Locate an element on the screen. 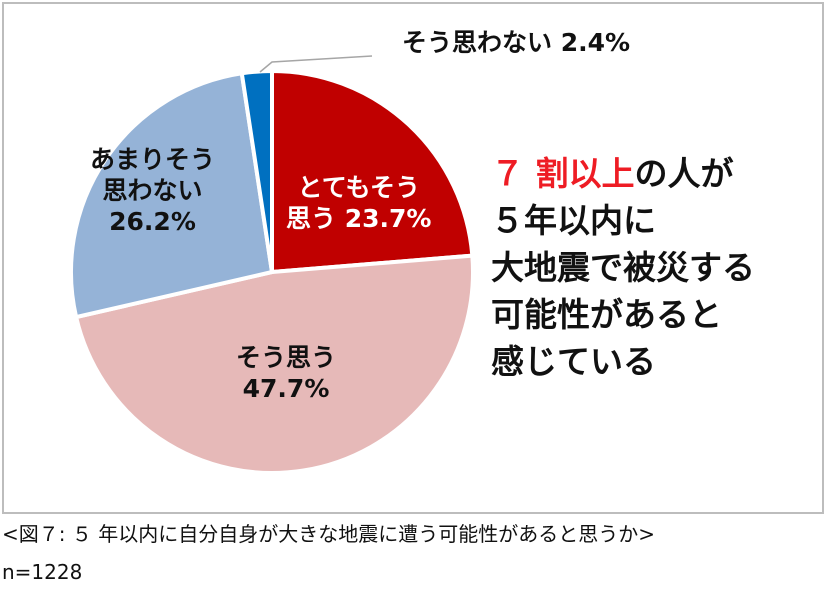 This screenshot has width=827, height=593. headline-line5: 感じている is located at coordinates (573, 361).